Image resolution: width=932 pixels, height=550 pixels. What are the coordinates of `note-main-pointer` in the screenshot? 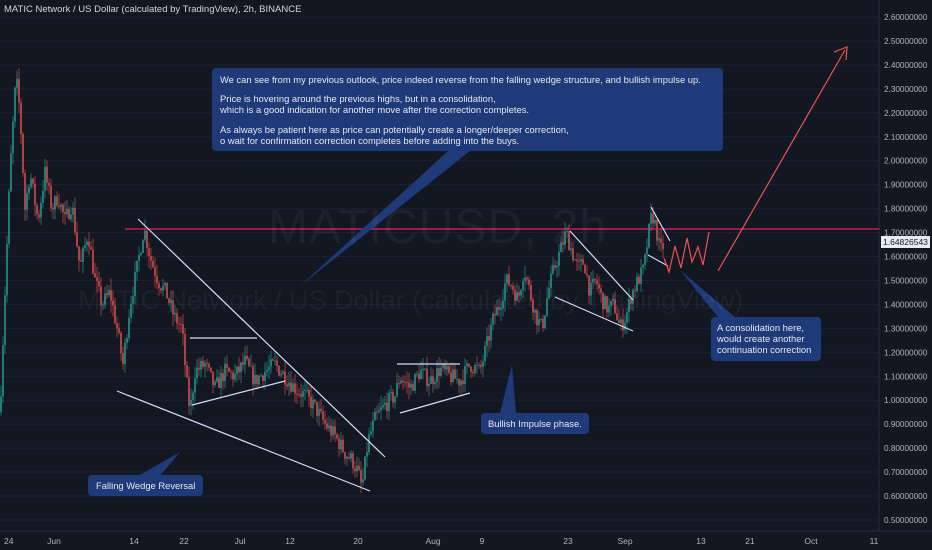 It's located at (385, 218).